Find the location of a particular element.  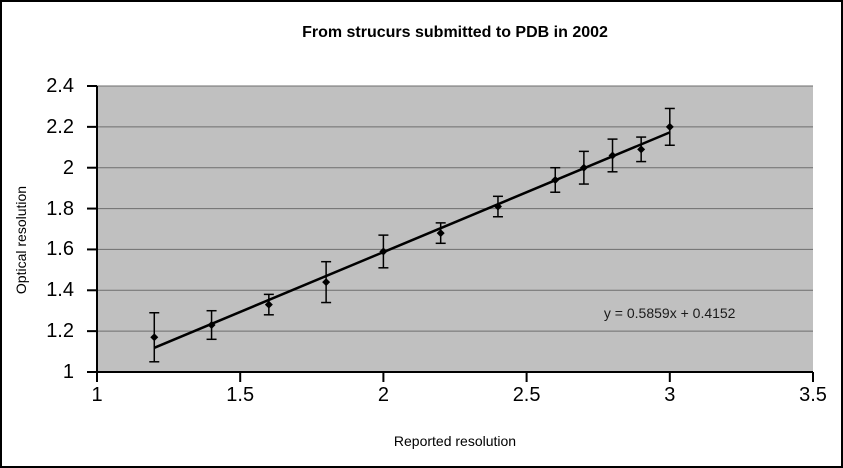

x-axis-tick-label: 2 is located at coordinates (383, 395).